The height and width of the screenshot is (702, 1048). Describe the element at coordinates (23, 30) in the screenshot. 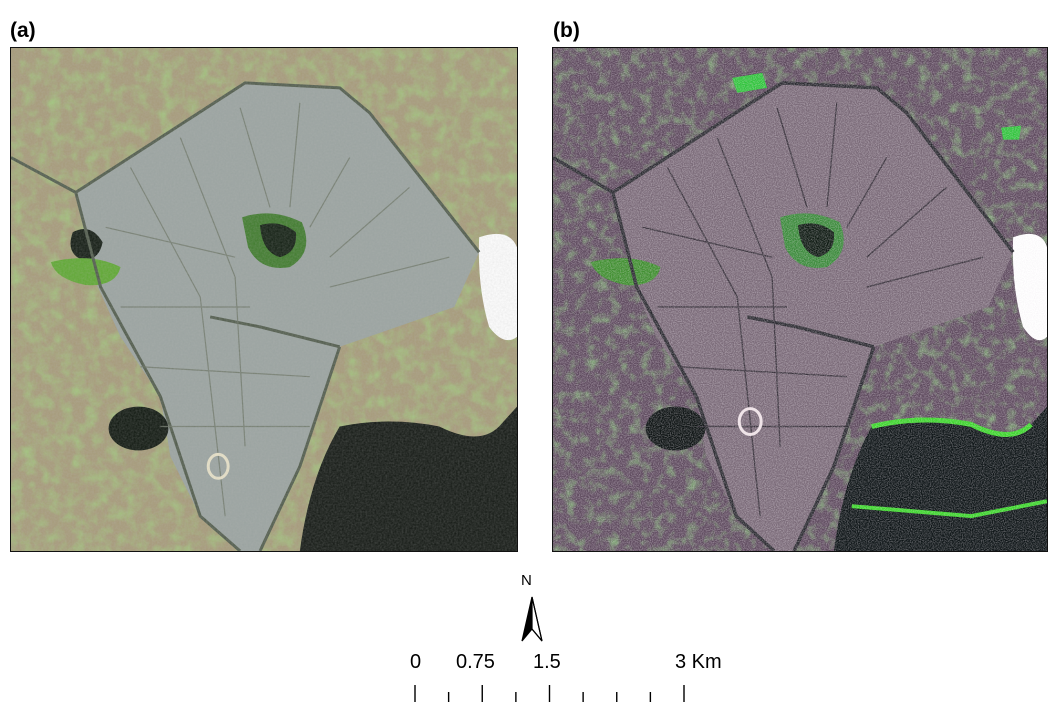

I see `panel-a-label: (a)` at that location.